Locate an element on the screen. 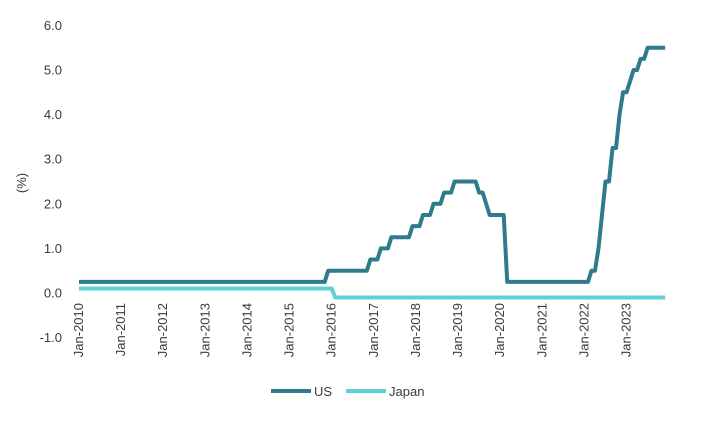 This screenshot has height=425, width=719. x-tick-label: Jan-2014 is located at coordinates (246, 330).